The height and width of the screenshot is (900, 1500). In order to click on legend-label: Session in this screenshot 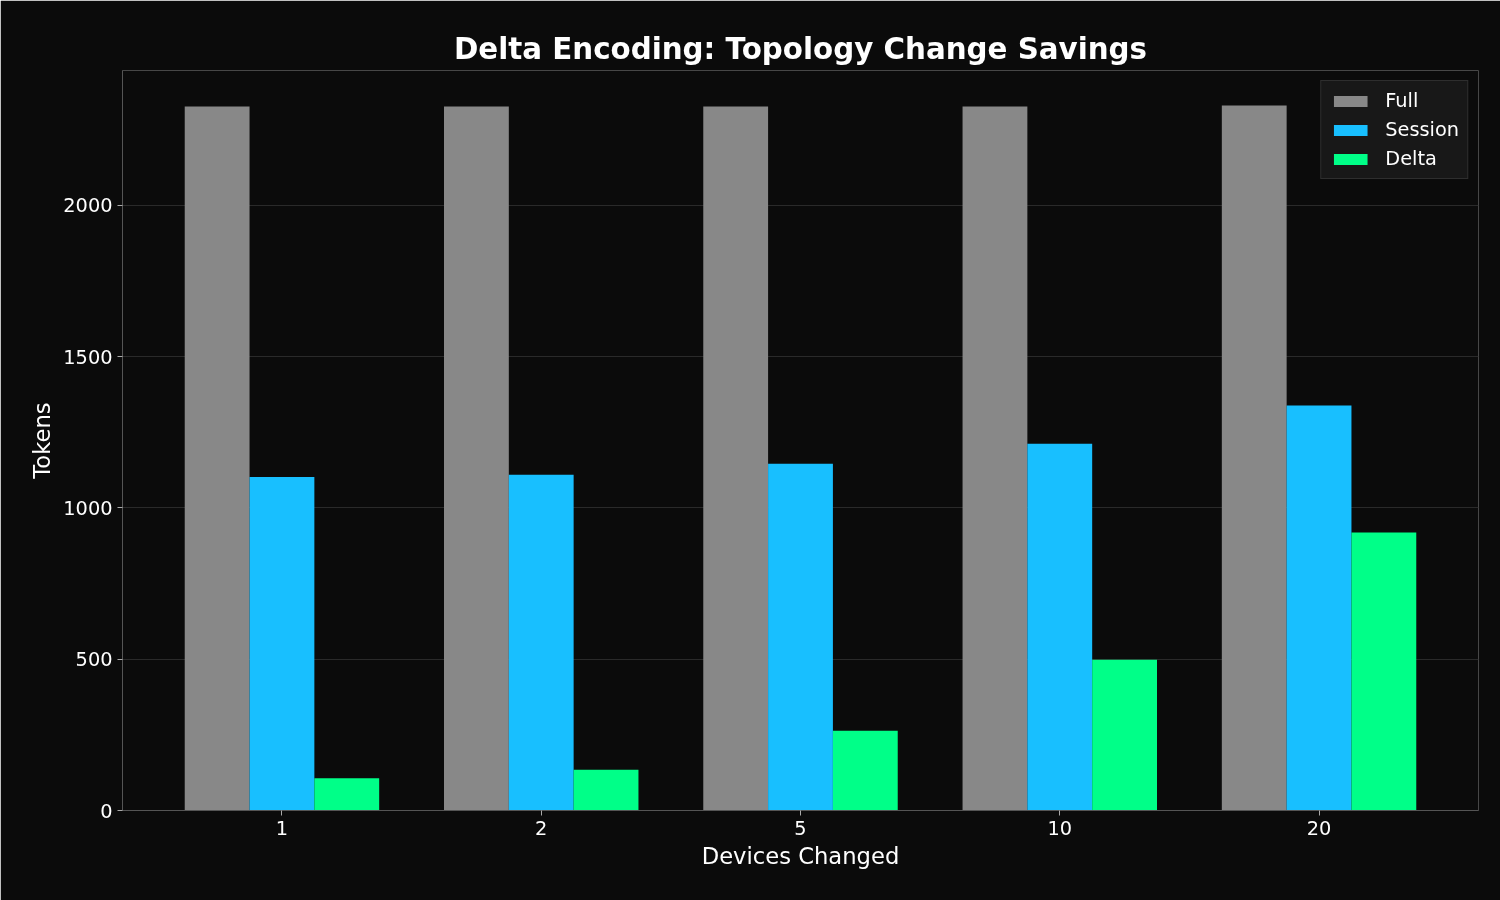, I will do `click(1422, 129)`.